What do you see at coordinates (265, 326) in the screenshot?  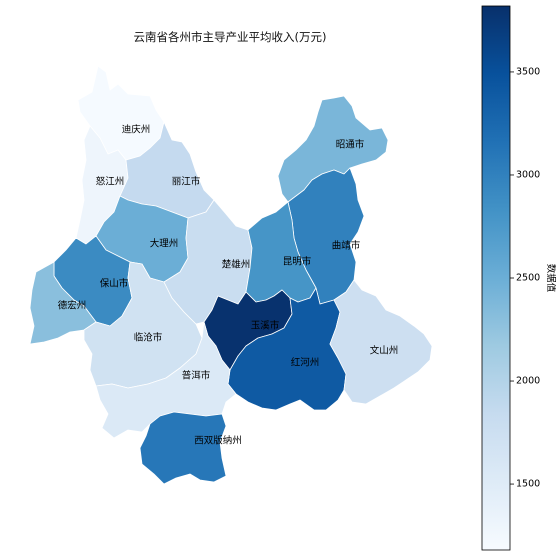 I see `region-label-yuxi: 玉溪市` at bounding box center [265, 326].